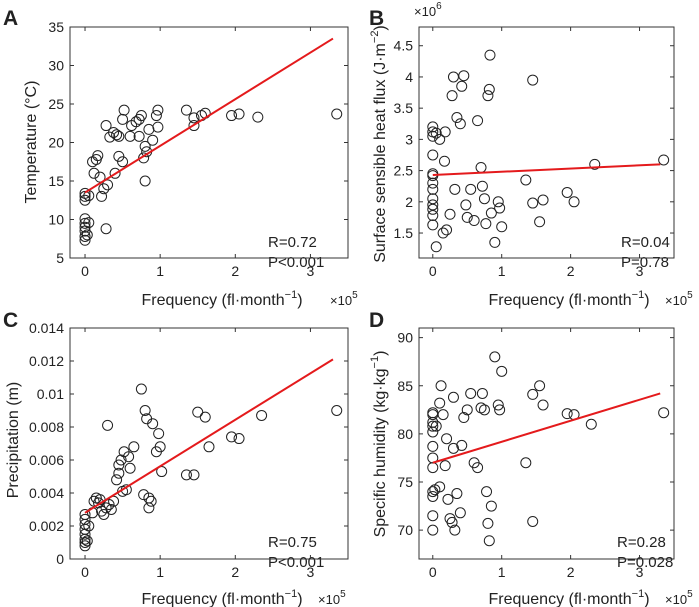  What do you see at coordinates (60, 559) in the screenshot?
I see `y-tick-label-c: 0` at bounding box center [60, 559].